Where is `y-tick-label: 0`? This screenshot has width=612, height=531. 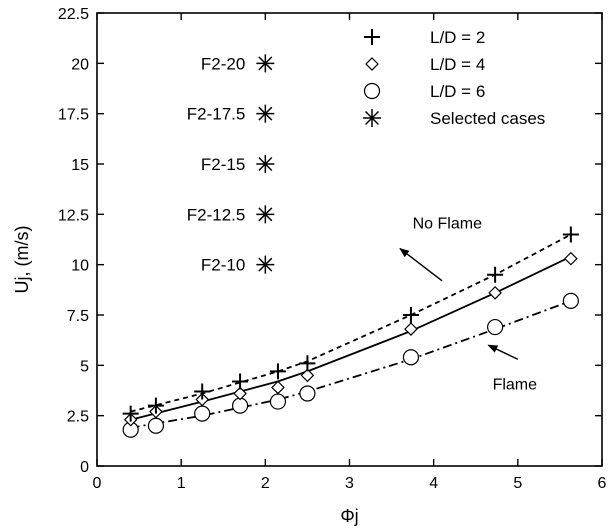 y-tick-label: 0 is located at coordinates (84, 467).